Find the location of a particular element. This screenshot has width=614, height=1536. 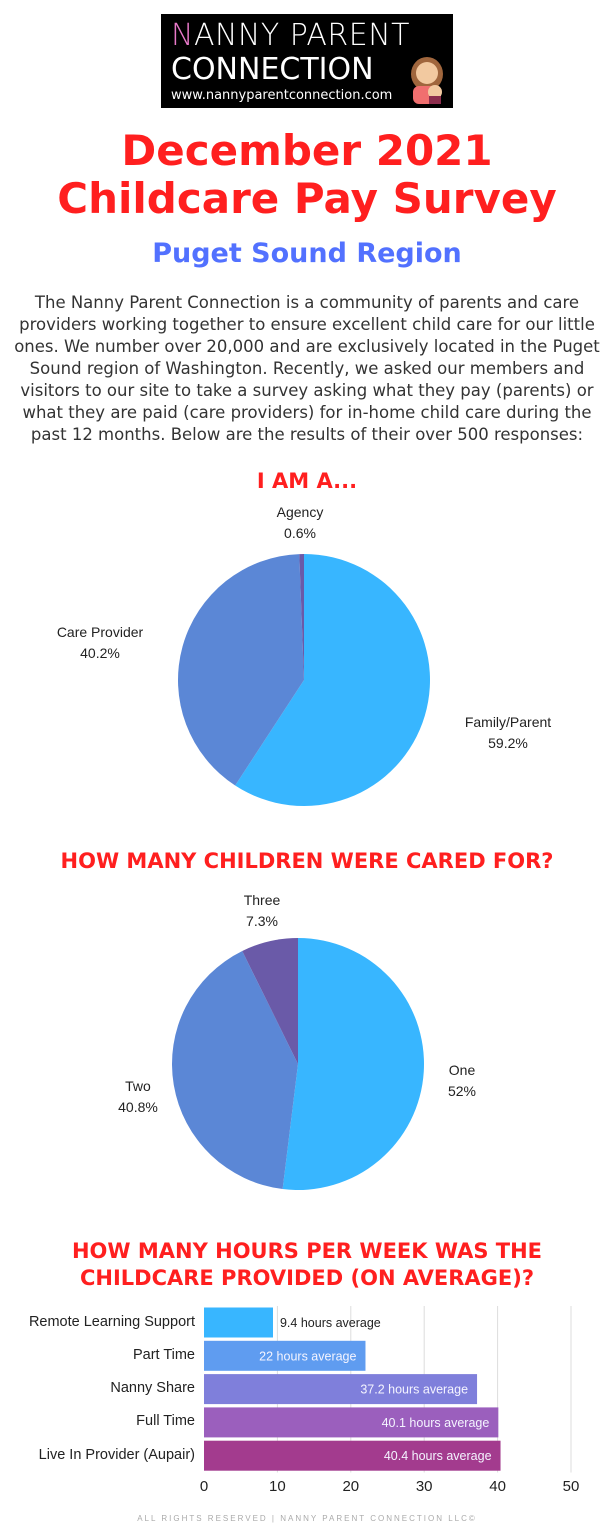

slice-value: 59.2% is located at coordinates (508, 743).